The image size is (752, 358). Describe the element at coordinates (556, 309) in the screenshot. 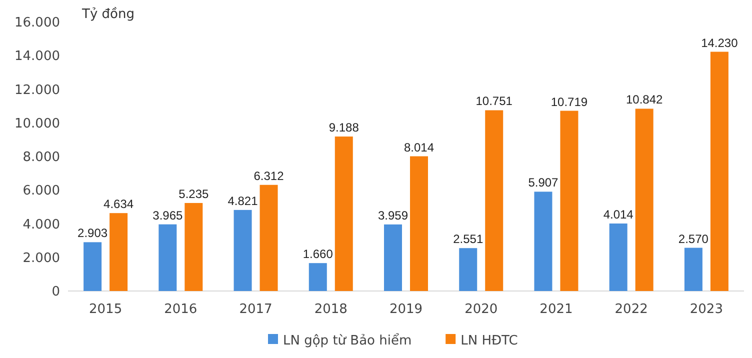

I see `x-tick-label: 2021` at that location.